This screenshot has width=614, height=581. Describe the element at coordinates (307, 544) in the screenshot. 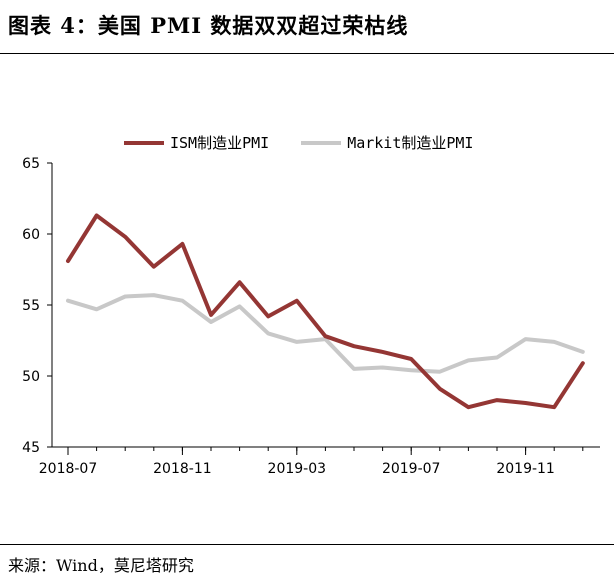

I see `source-divider` at that location.